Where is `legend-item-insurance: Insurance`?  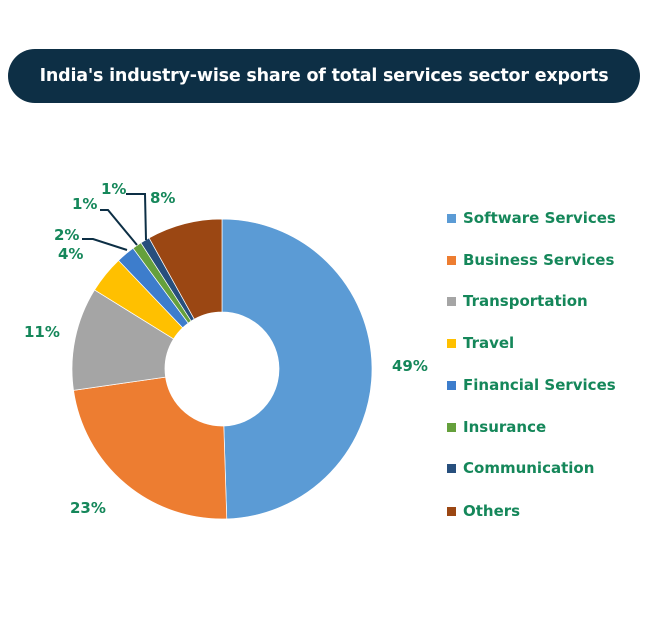 legend-item-insurance: Insurance is located at coordinates (496, 427).